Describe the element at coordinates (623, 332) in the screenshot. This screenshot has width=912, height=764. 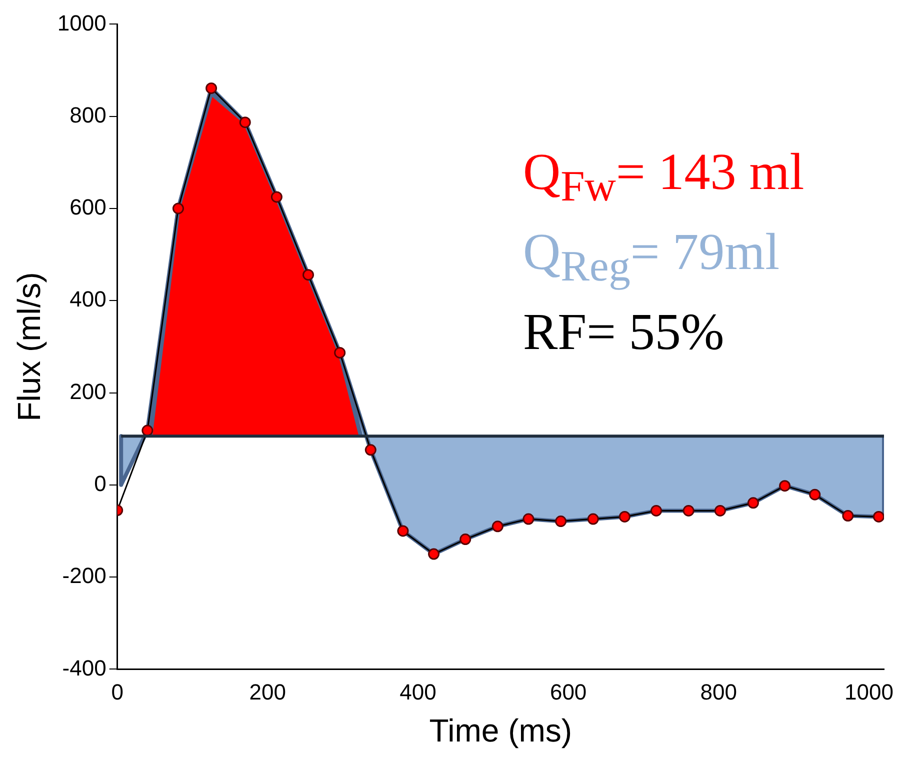
I see `annotation: RF= 55%` at that location.